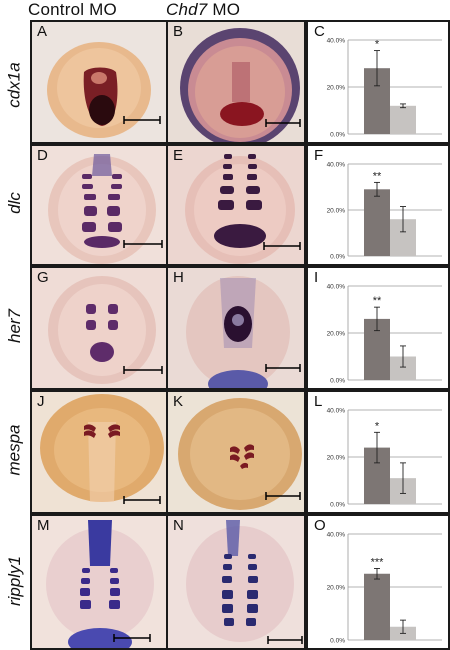 Image resolution: width=450 pixels, height=650 pixels. I want to click on bar-chart-i: 0.0% 20.0% 40.0% **, so click(384, 334).